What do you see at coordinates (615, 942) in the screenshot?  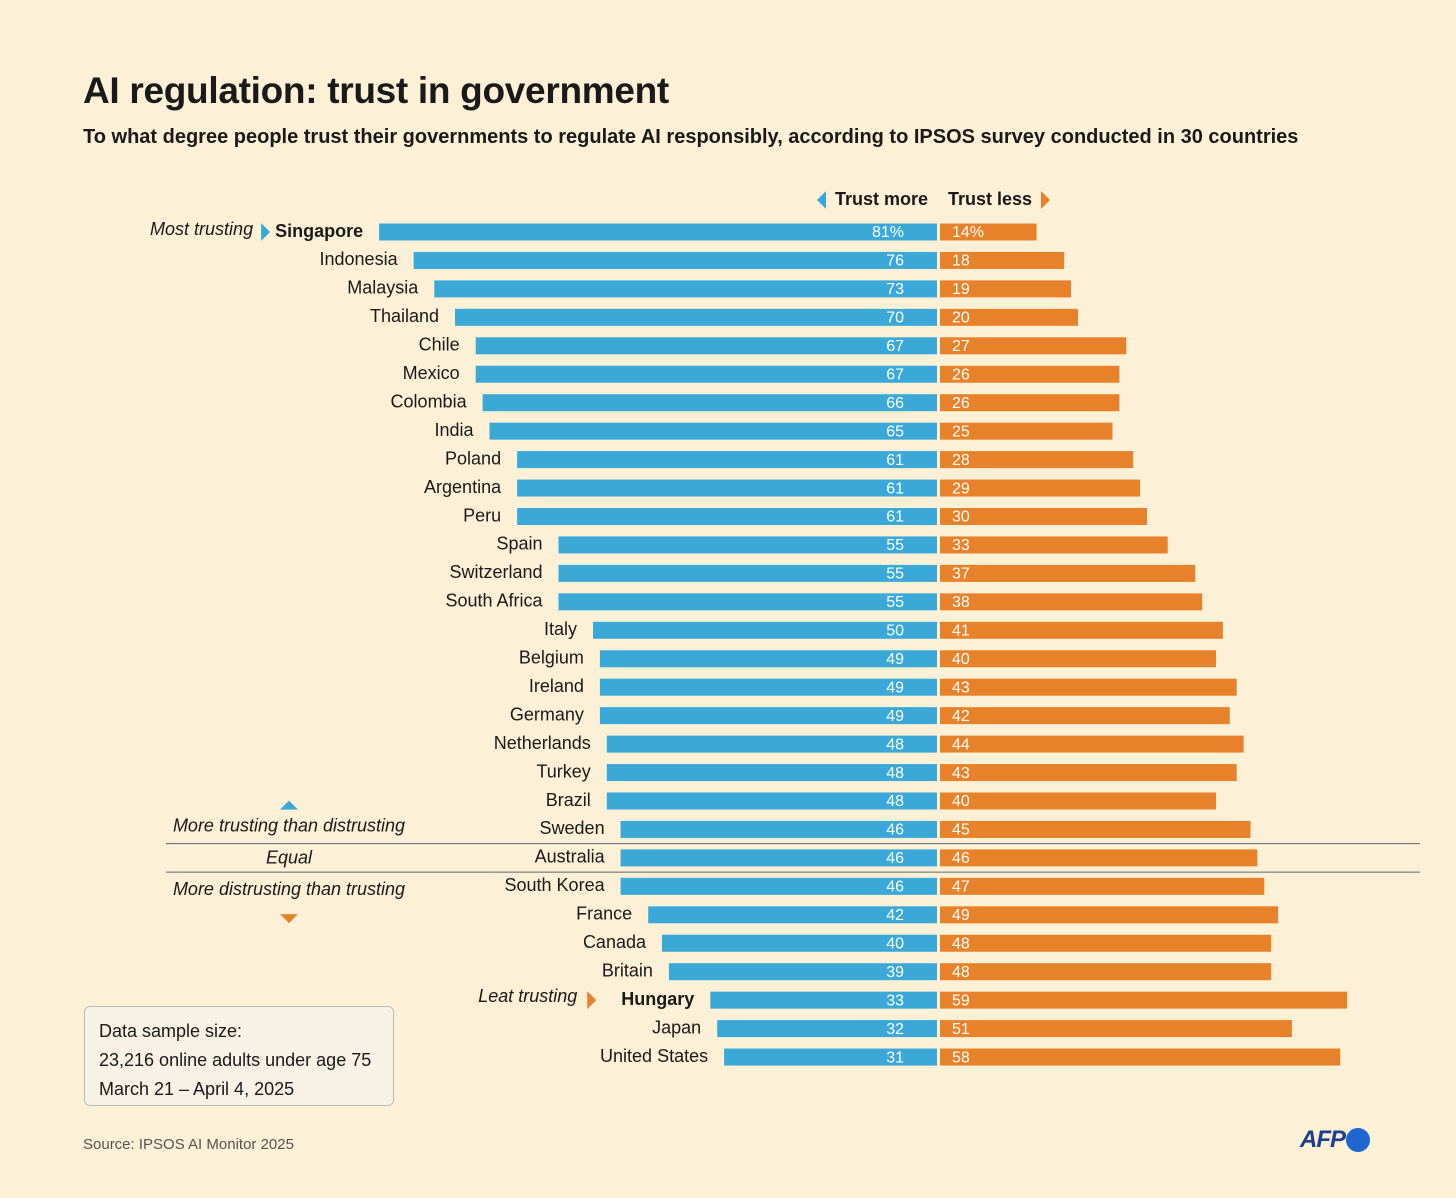 I see `country-label: Canada` at bounding box center [615, 942].